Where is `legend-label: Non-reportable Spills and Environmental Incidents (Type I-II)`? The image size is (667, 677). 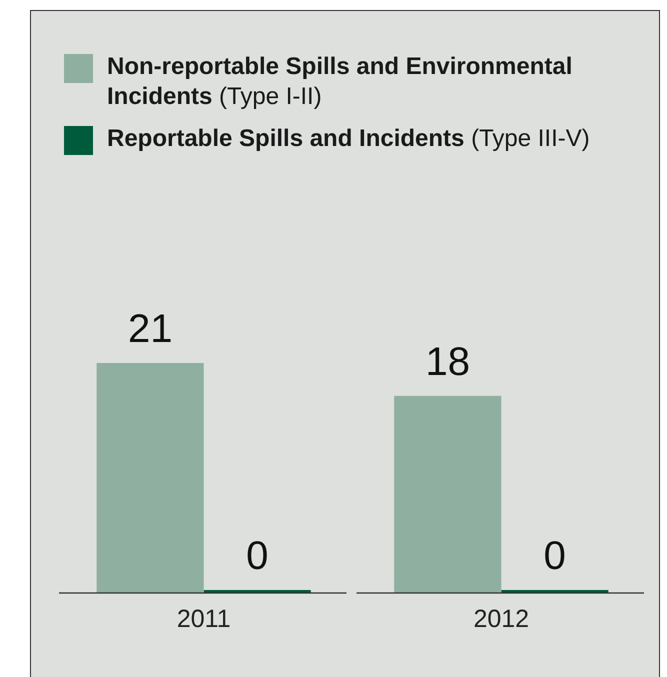 legend-label: Non-reportable Spills and Environmental Incidents (Type I-II) is located at coordinates (340, 82).